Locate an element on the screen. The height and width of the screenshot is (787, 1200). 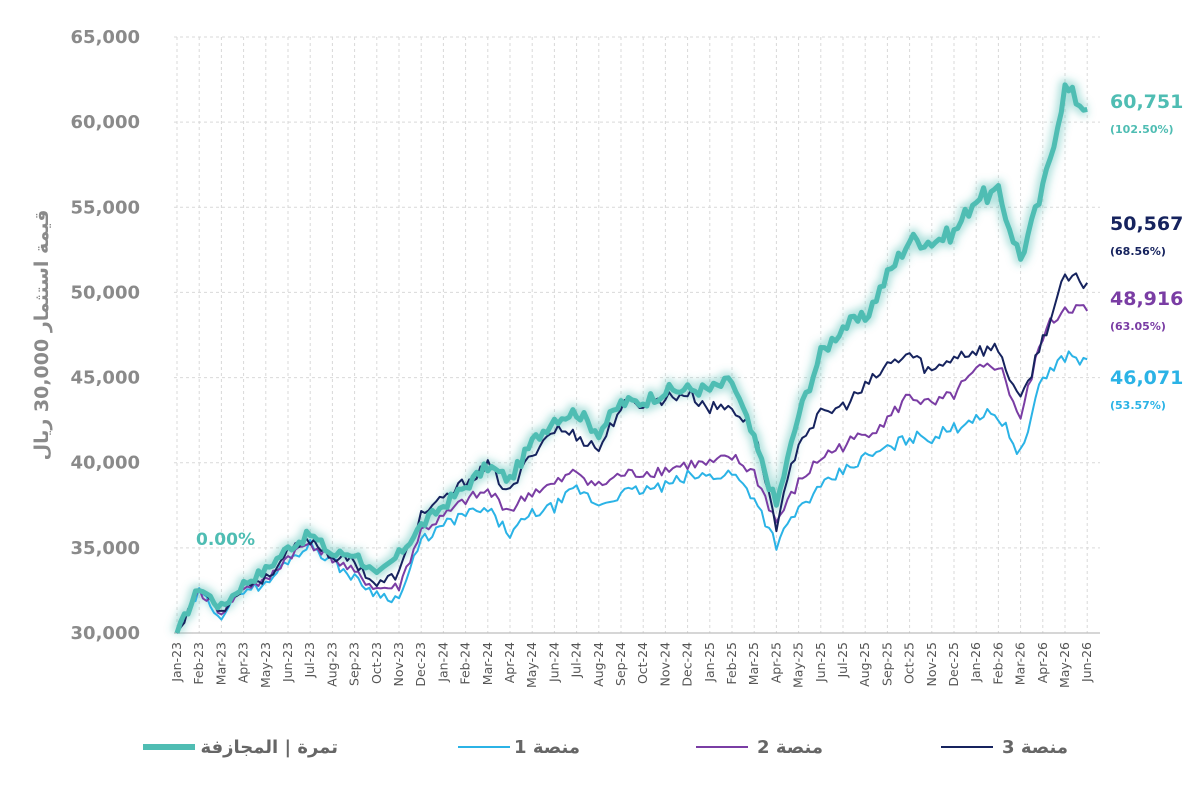
x-tick-label: Feb-26 is located at coordinates (997, 663).